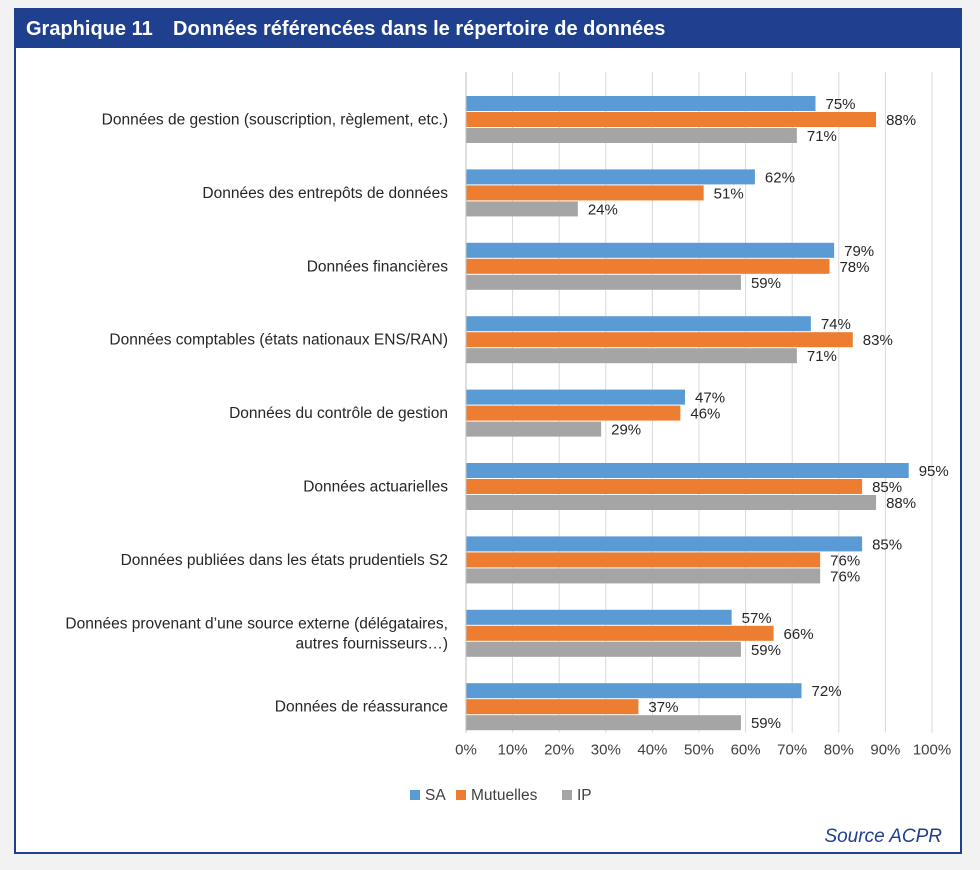 Image resolution: width=980 pixels, height=870 pixels. What do you see at coordinates (584, 795) in the screenshot?
I see `legend-label: IP` at bounding box center [584, 795].